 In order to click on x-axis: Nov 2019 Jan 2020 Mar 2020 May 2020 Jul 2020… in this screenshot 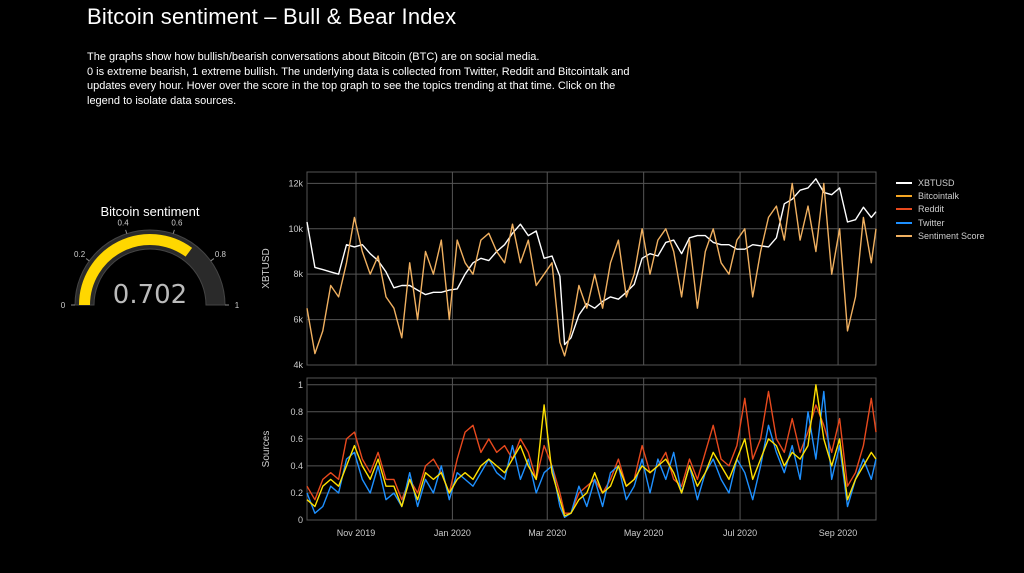, I will do `click(597, 533)`.